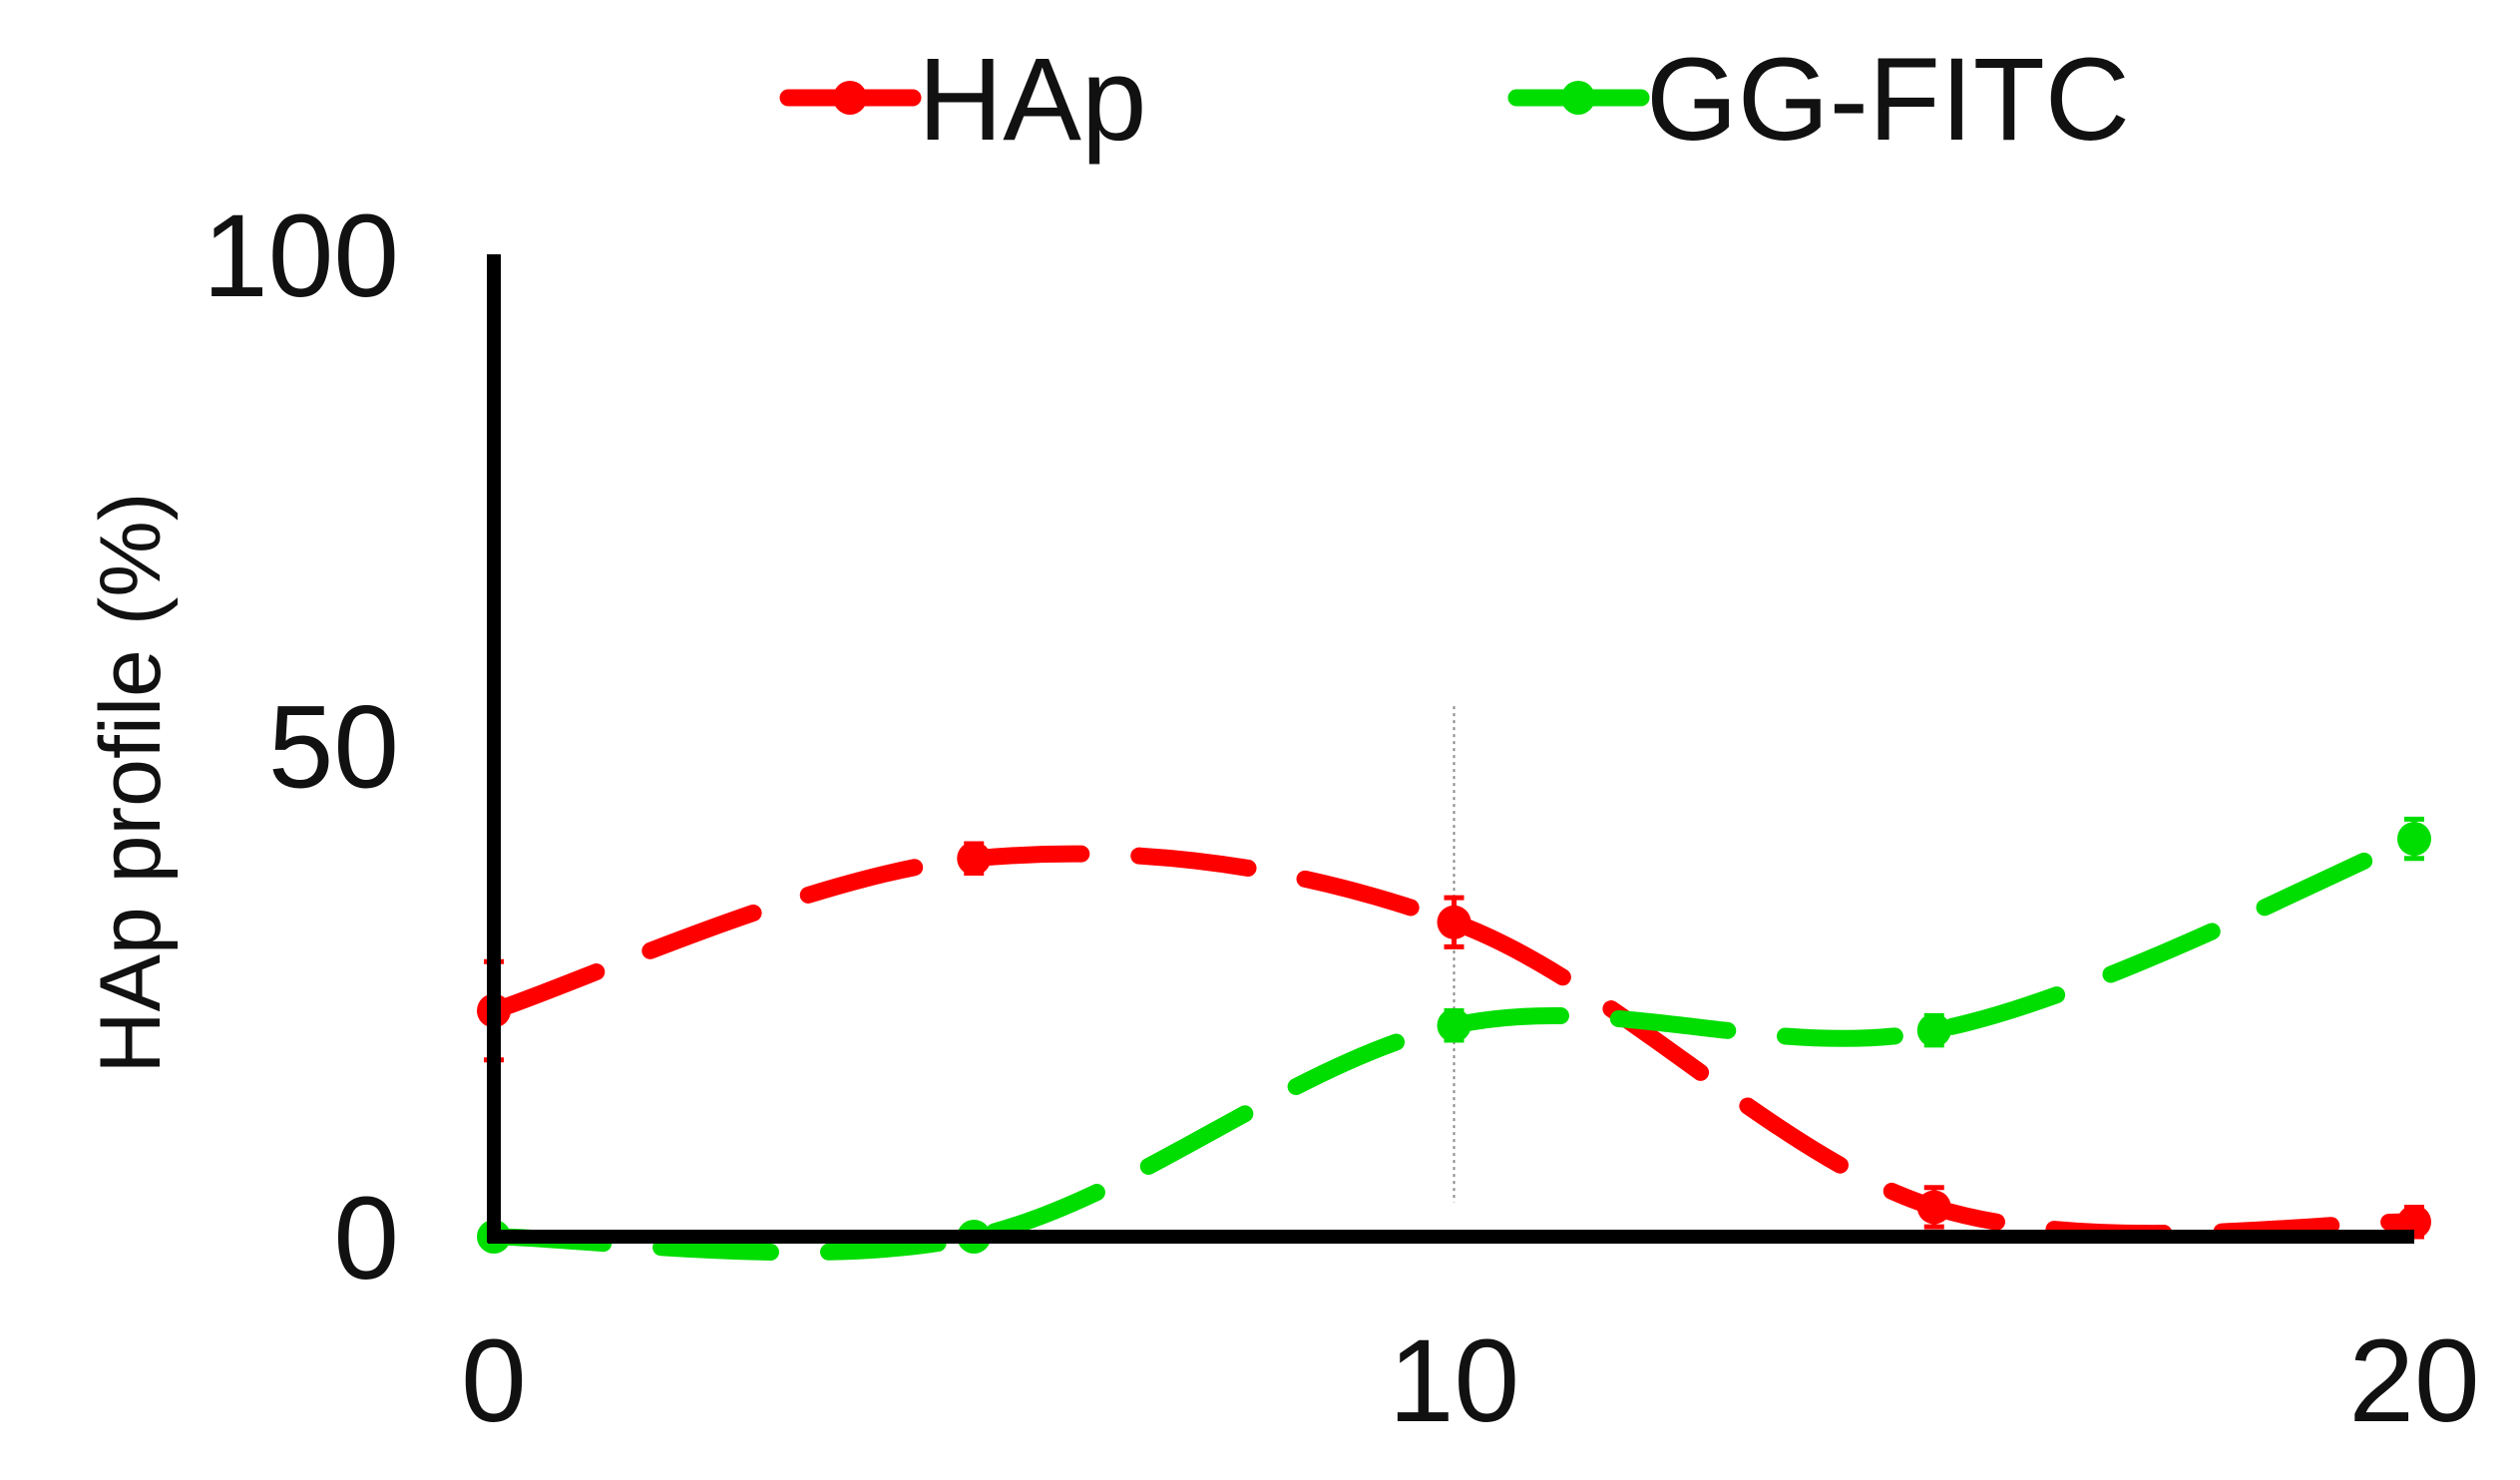 This screenshot has width=2520, height=1480. What do you see at coordinates (494, 1381) in the screenshot?
I see `x-tick-label: 0` at bounding box center [494, 1381].